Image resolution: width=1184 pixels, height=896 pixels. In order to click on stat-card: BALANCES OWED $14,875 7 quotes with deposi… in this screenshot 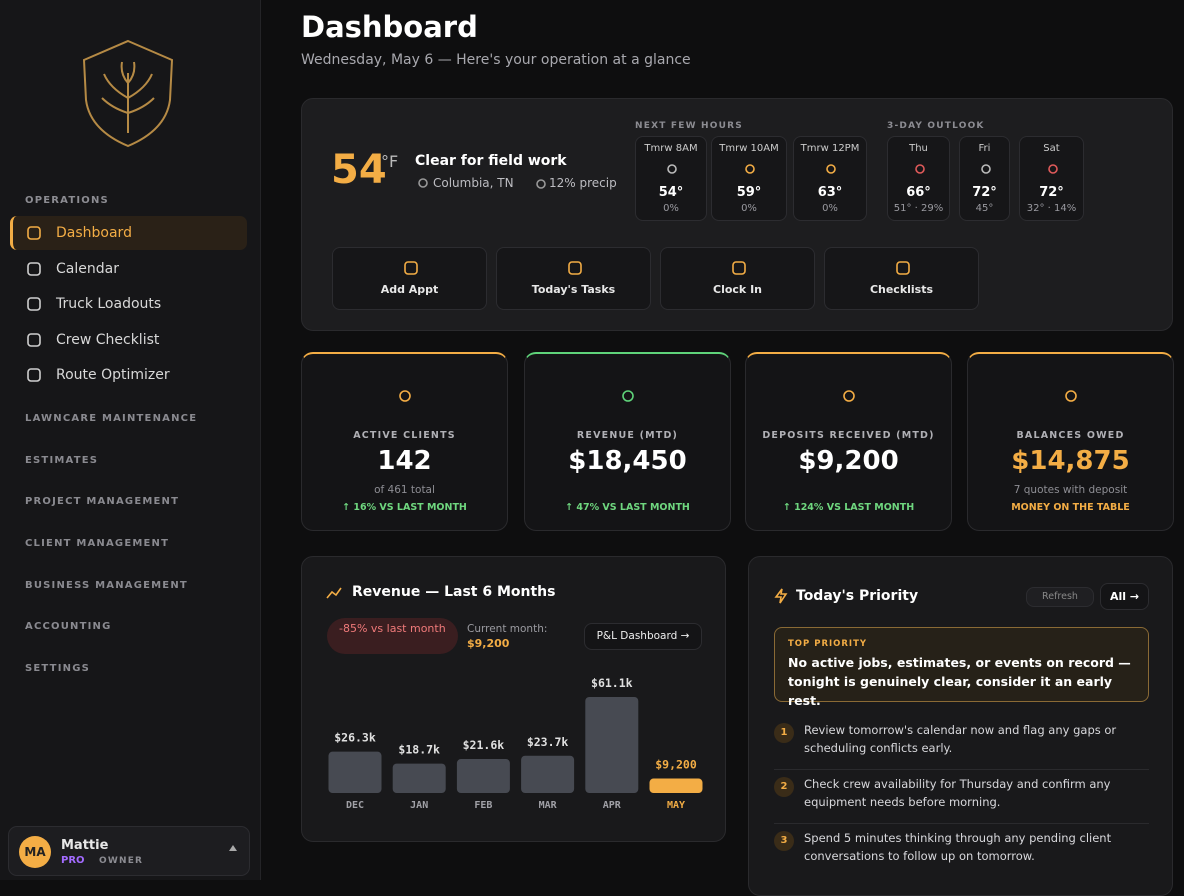, I will do `click(1070, 441)`.